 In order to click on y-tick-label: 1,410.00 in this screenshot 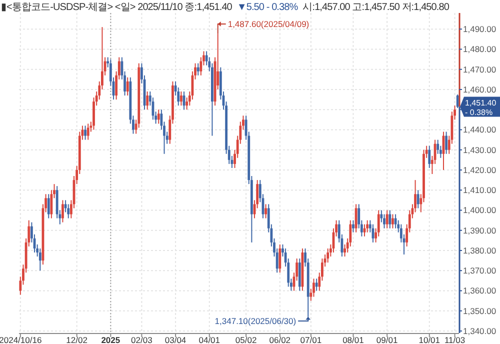, I will do `click(479, 190)`.